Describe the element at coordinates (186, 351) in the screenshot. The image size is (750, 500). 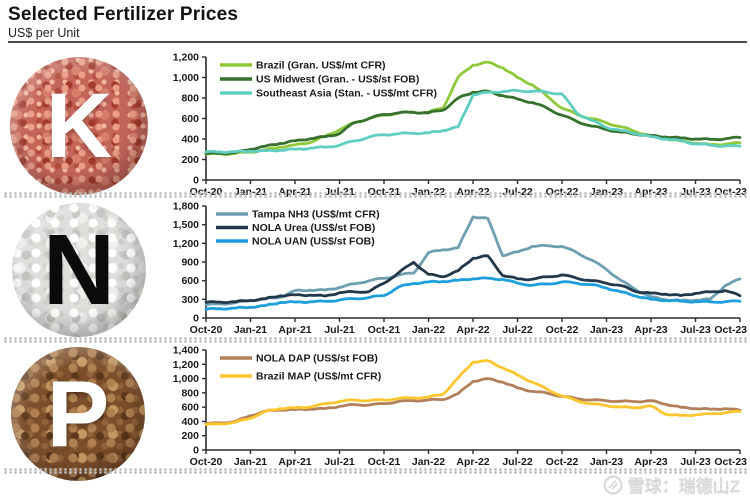
I see `y-tick-label: 1,400` at that location.